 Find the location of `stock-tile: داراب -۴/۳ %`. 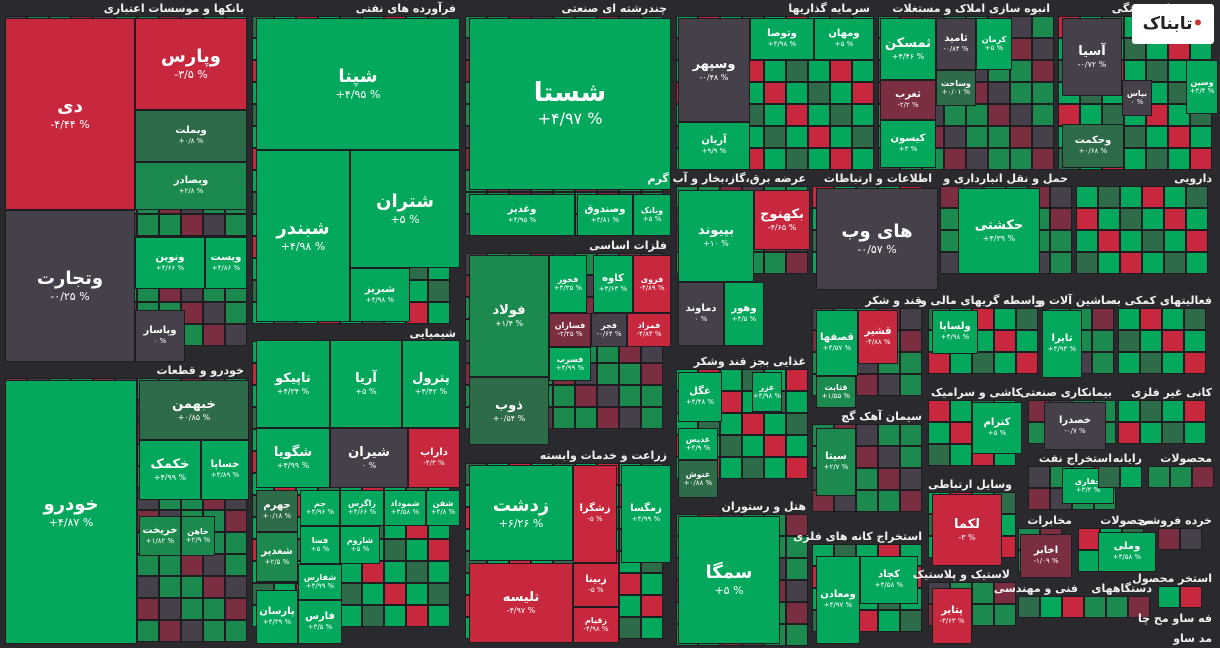

stock-tile: داراب -۴/۳ % is located at coordinates (434, 458).